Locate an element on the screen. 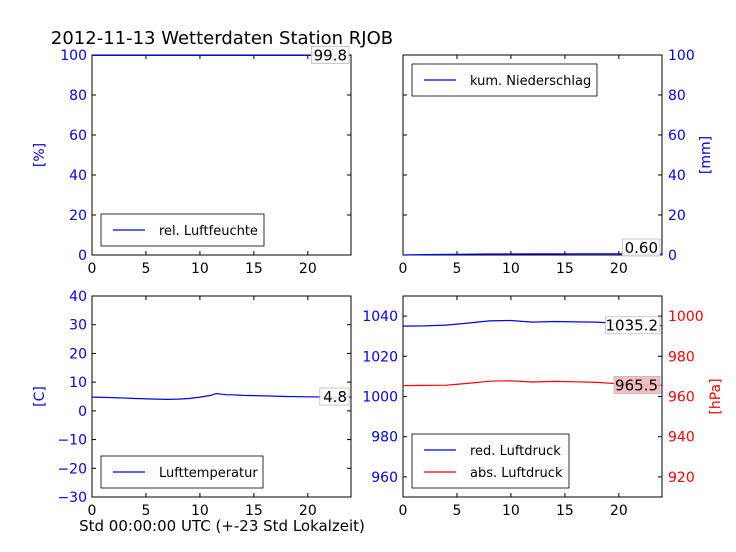 This screenshot has width=736, height=552. value-label: 0.60 is located at coordinates (641, 248).